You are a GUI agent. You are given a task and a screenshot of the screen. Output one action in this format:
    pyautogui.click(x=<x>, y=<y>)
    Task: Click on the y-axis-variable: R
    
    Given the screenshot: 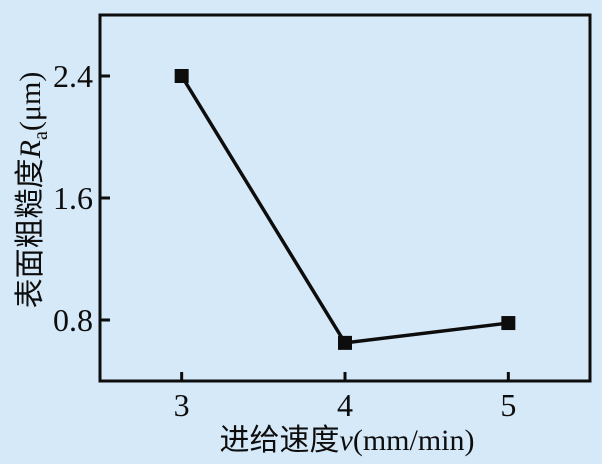 What is the action you would take?
    pyautogui.click(x=30, y=149)
    